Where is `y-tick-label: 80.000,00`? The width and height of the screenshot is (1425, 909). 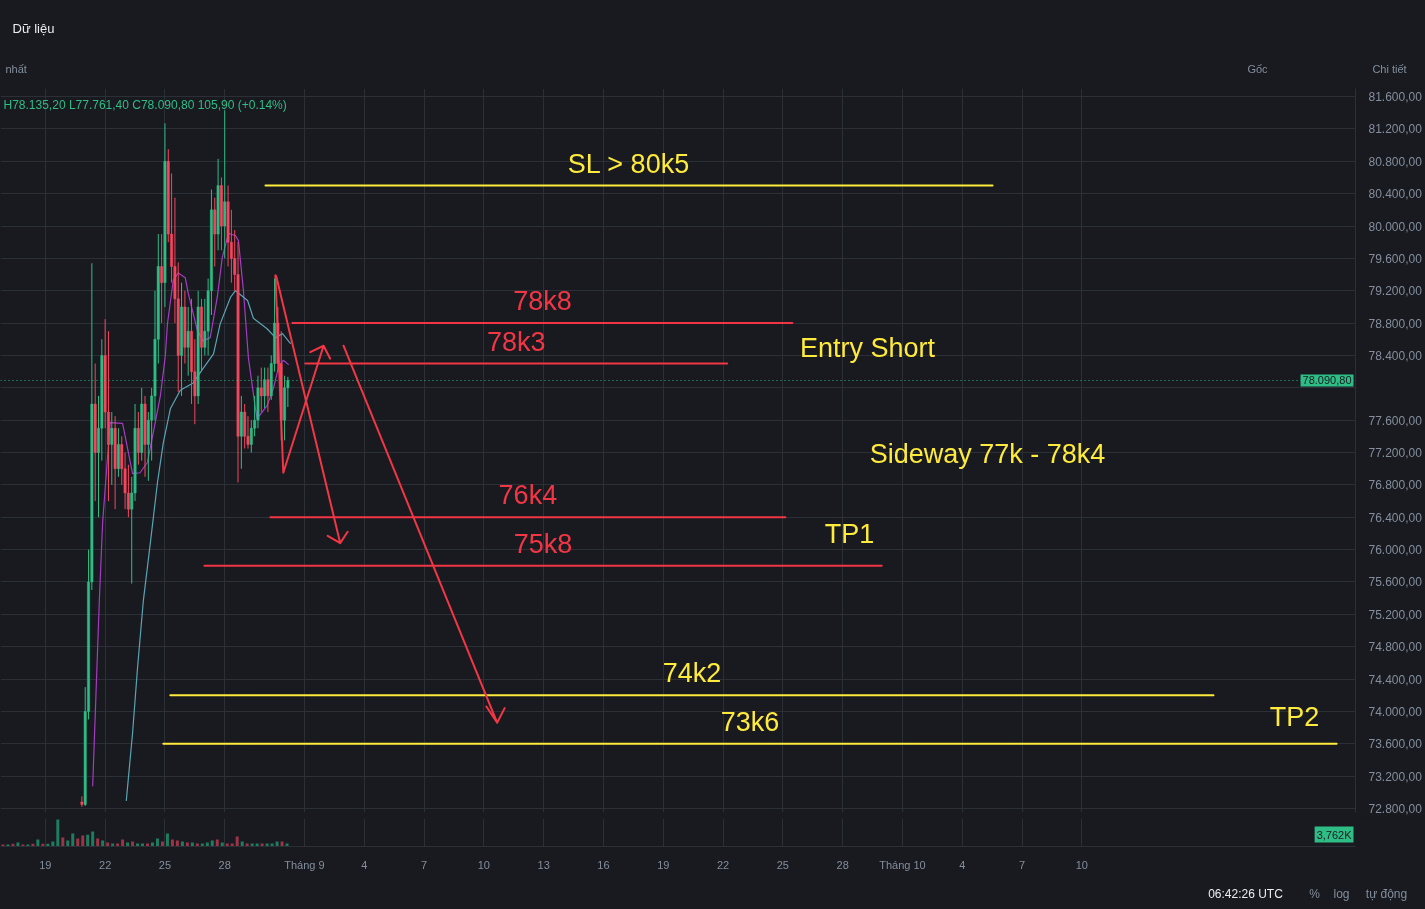
y-tick-label: 80.000,00 is located at coordinates (1395, 226).